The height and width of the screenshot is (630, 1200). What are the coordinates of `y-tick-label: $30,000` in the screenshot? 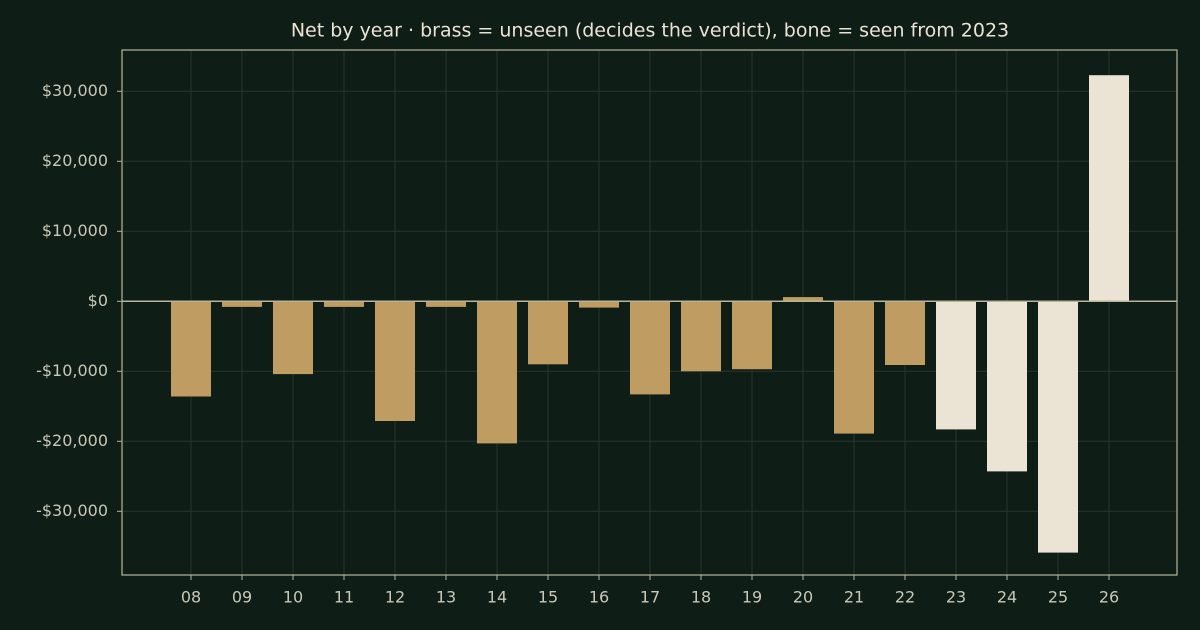 It's located at (75, 90).